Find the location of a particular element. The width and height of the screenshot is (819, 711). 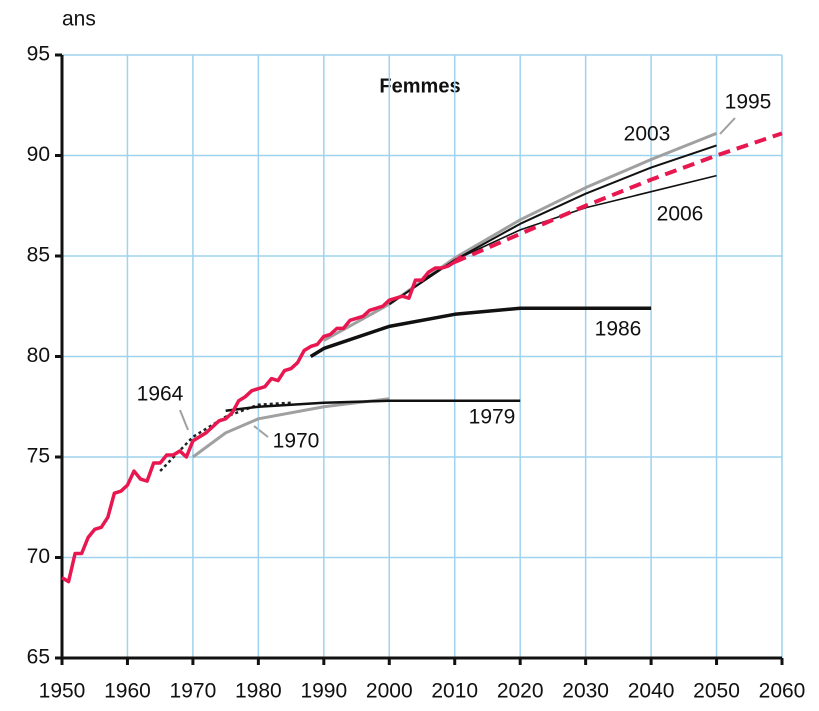

x-tick-label: 2050 is located at coordinates (716, 691).